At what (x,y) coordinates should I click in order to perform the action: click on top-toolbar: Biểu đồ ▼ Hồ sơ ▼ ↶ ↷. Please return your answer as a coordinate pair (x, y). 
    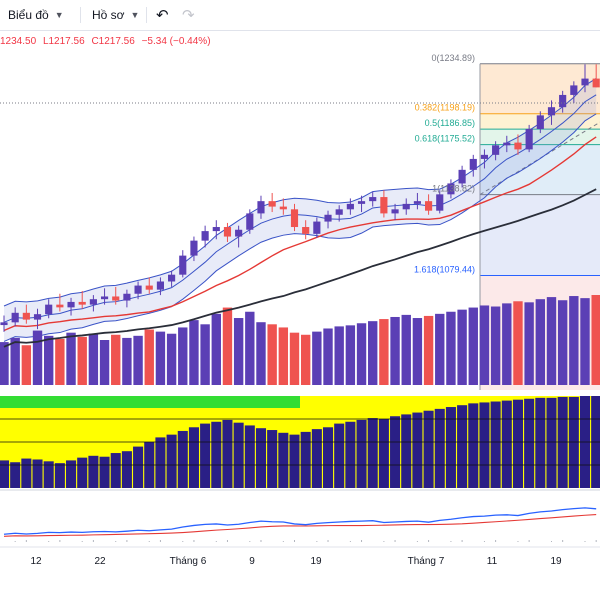
    Looking at the image, I should click on (300, 15).